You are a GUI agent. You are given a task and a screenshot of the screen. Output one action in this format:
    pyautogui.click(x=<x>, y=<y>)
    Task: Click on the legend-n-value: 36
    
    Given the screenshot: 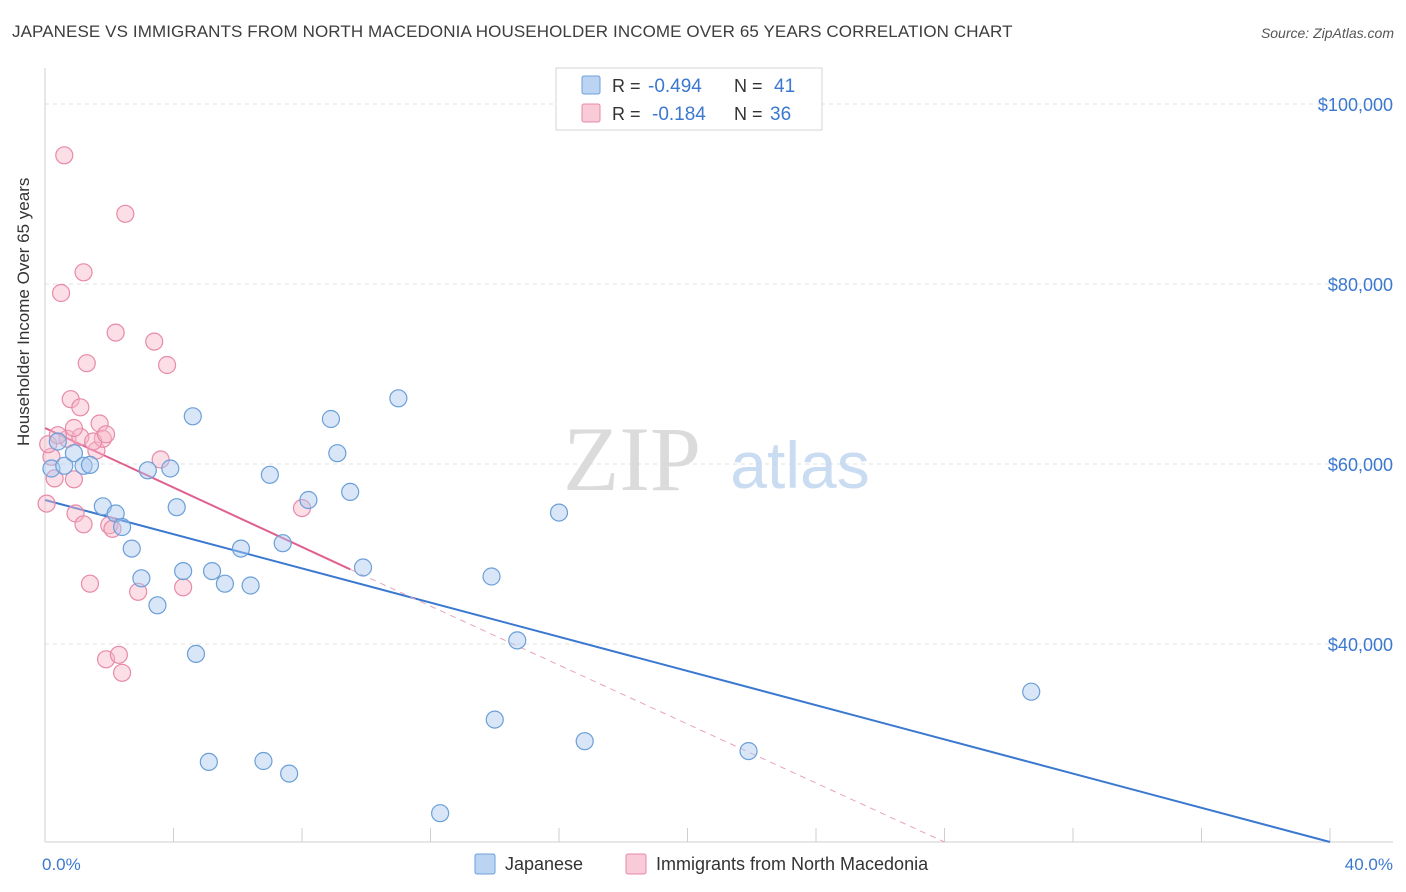 What is the action you would take?
    pyautogui.click(x=780, y=114)
    